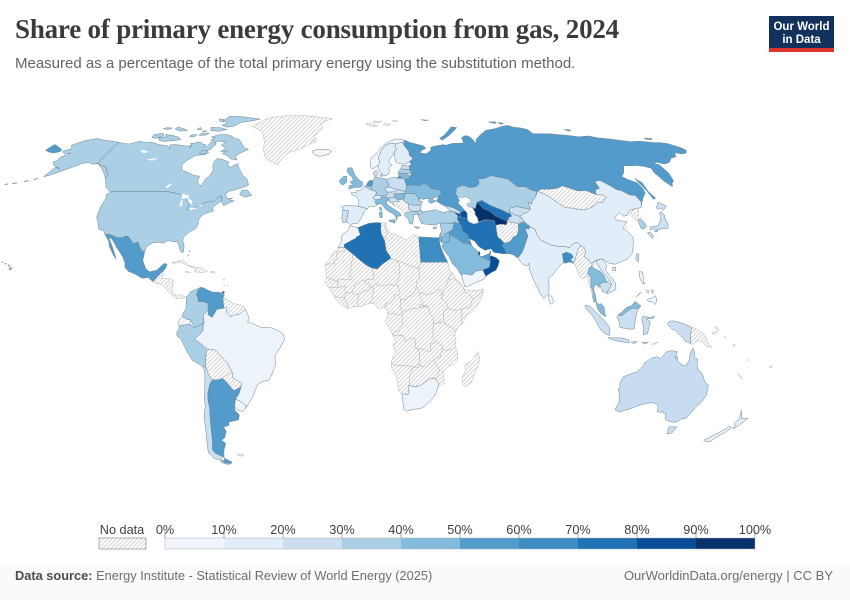  What do you see at coordinates (695, 530) in the screenshot?
I see `svg-text: 90%` at bounding box center [695, 530].